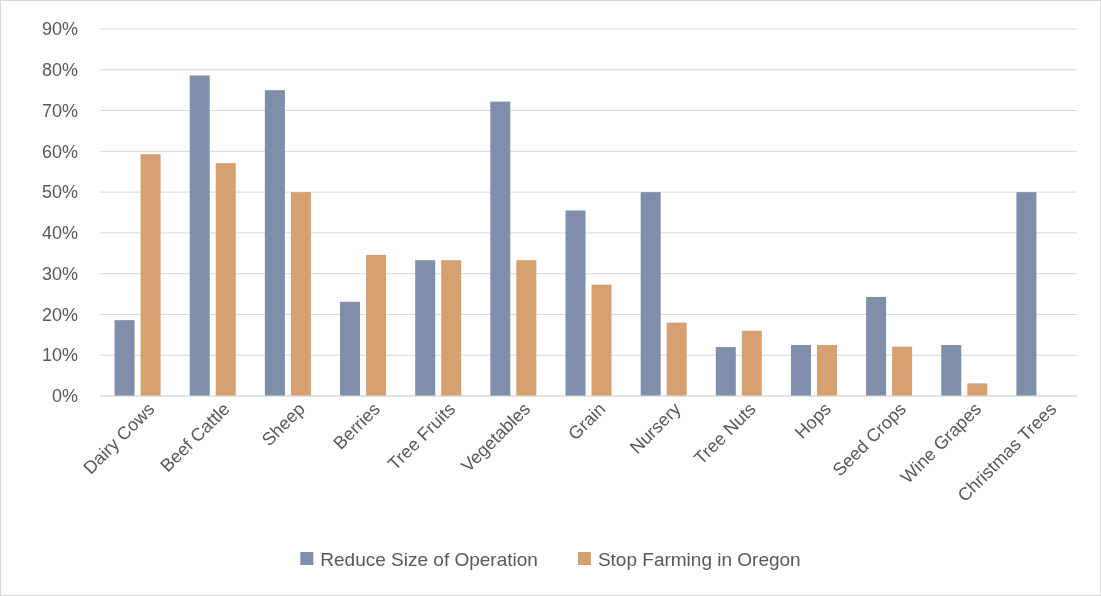  I want to click on y-tick-label: 50%, so click(59, 192).